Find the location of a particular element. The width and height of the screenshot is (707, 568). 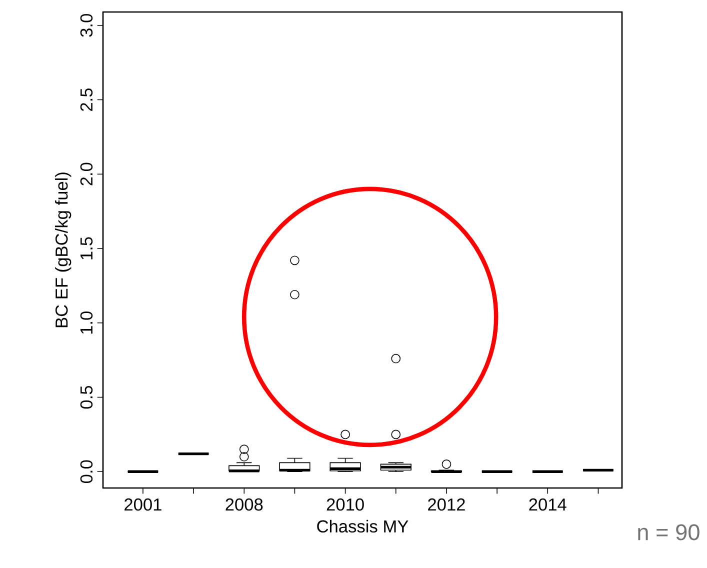

y-tick-label: 2.0 is located at coordinates (86, 174).